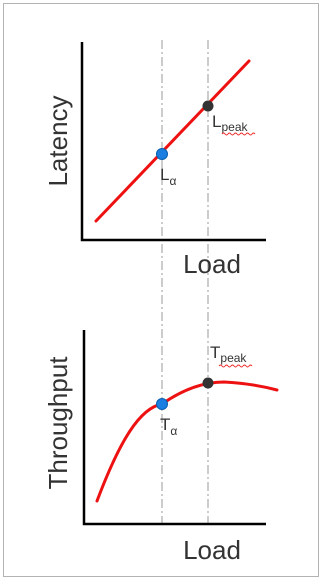  Describe the element at coordinates (238, 134) in the screenshot. I see `latency-peak-squiggle` at that location.